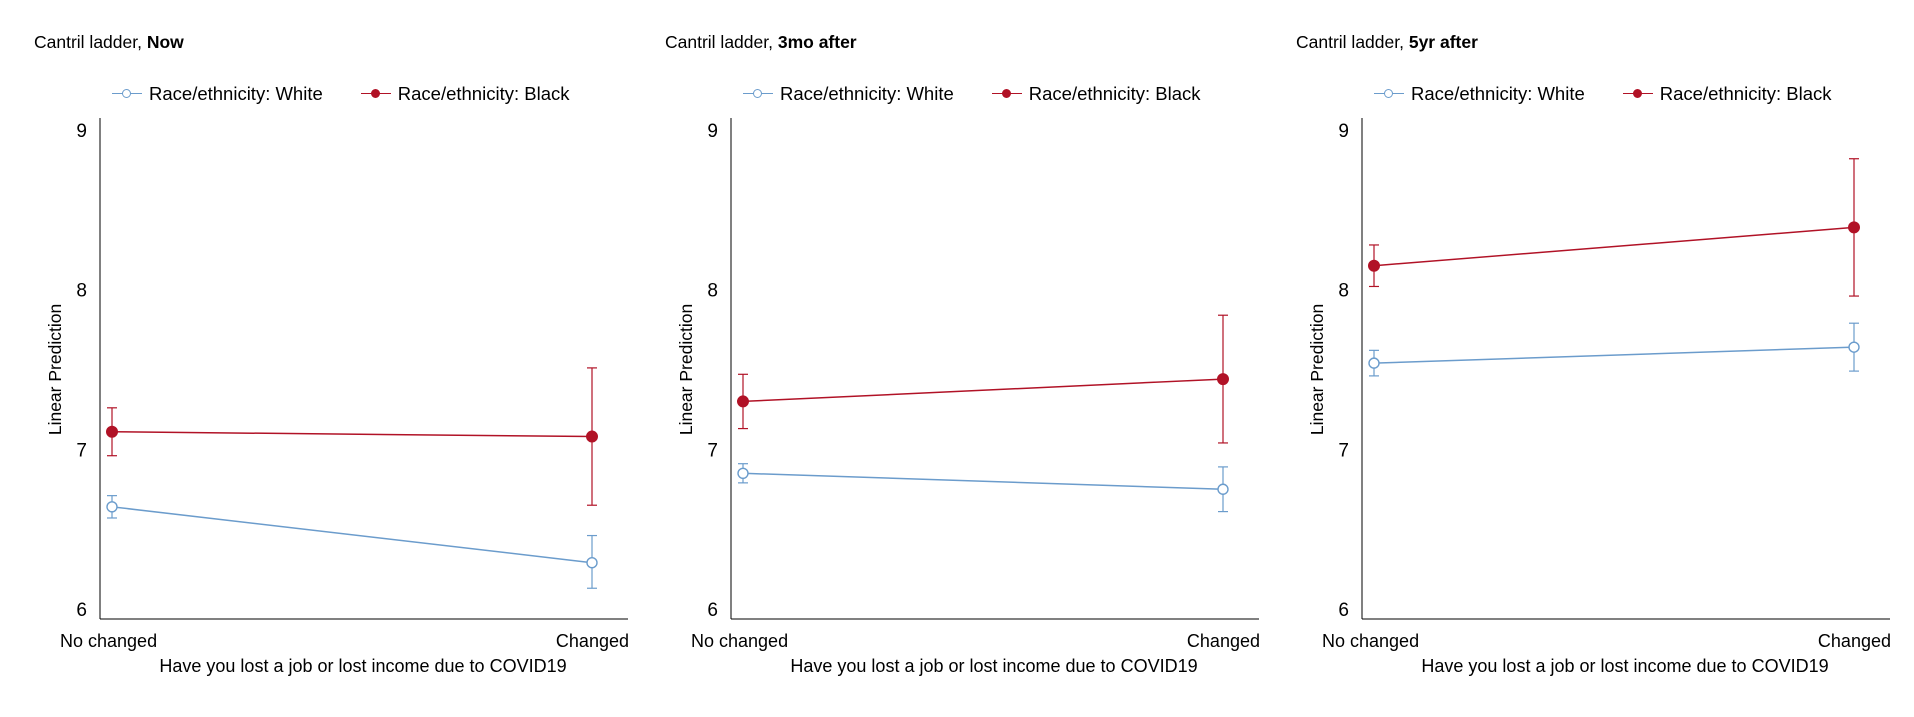  I want to click on chart-title: Cantril ladder, Now, so click(109, 42).